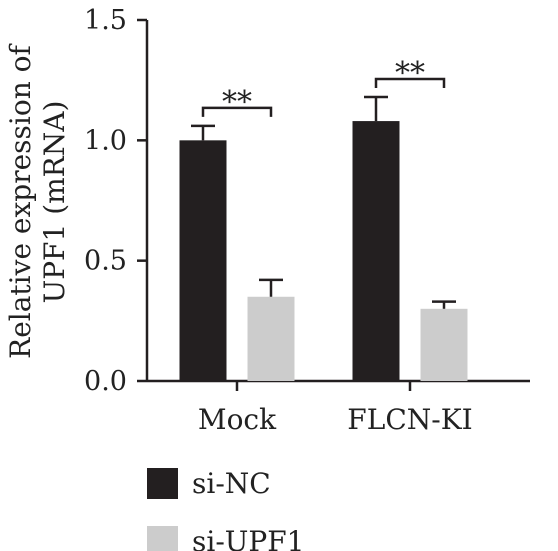 The height and width of the screenshot is (551, 558). I want to click on y-axis-label-line1: Relative expression of, so click(20, 200).